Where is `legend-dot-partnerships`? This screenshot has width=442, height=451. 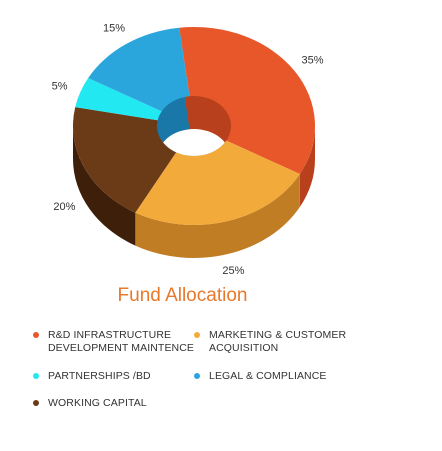 legend-dot-partnerships is located at coordinates (36, 376).